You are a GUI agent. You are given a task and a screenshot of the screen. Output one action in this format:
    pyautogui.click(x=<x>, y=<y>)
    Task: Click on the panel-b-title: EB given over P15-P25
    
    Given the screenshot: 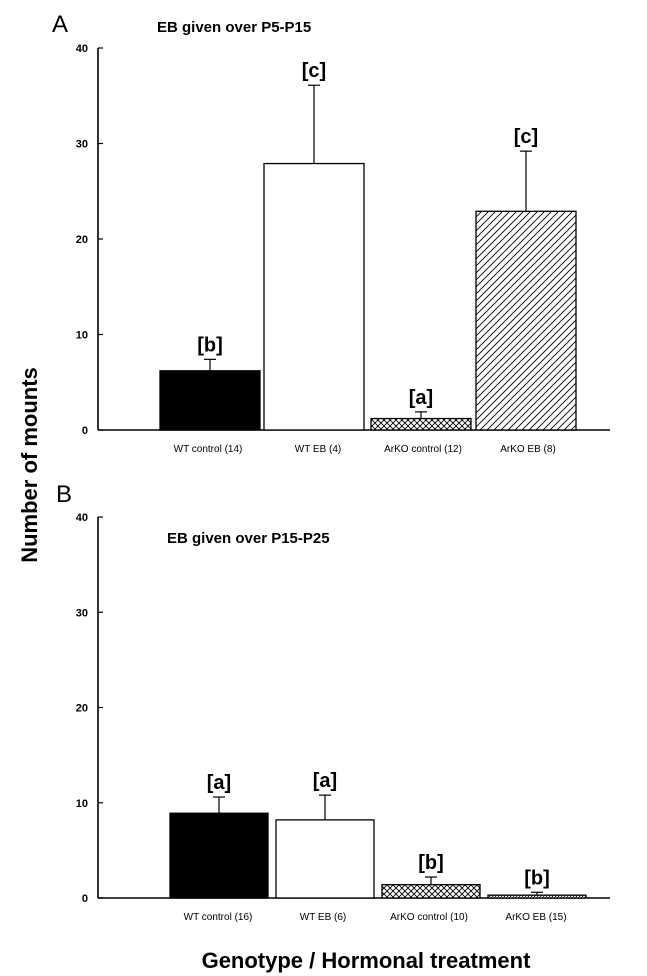 What is the action you would take?
    pyautogui.click(x=248, y=538)
    